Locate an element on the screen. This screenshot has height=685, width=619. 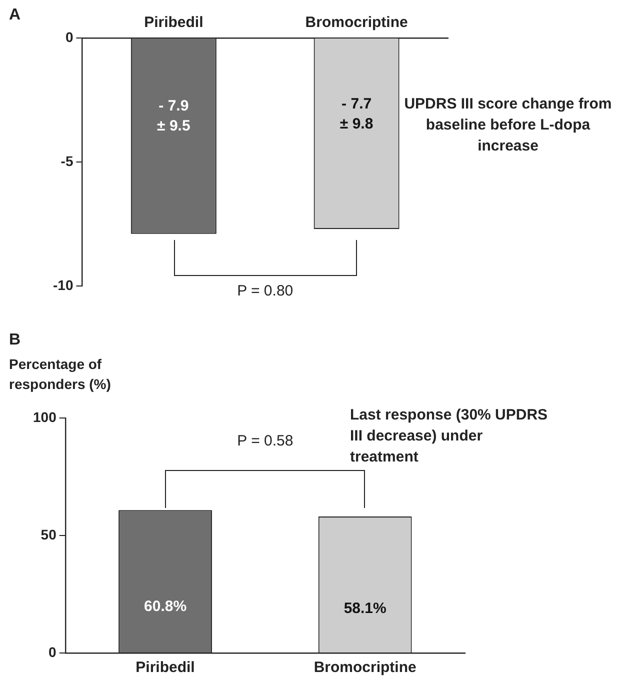
data-label: - 7.9 ± 9.5 is located at coordinates (173, 116).